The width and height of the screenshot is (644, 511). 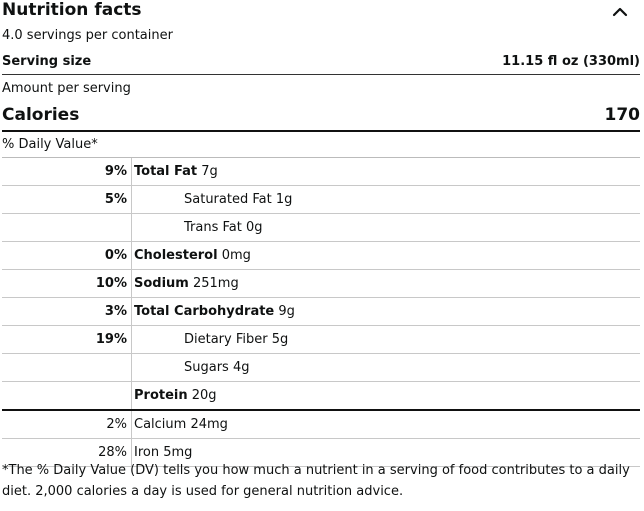 I want to click on chevron-up-icon, so click(x=620, y=12).